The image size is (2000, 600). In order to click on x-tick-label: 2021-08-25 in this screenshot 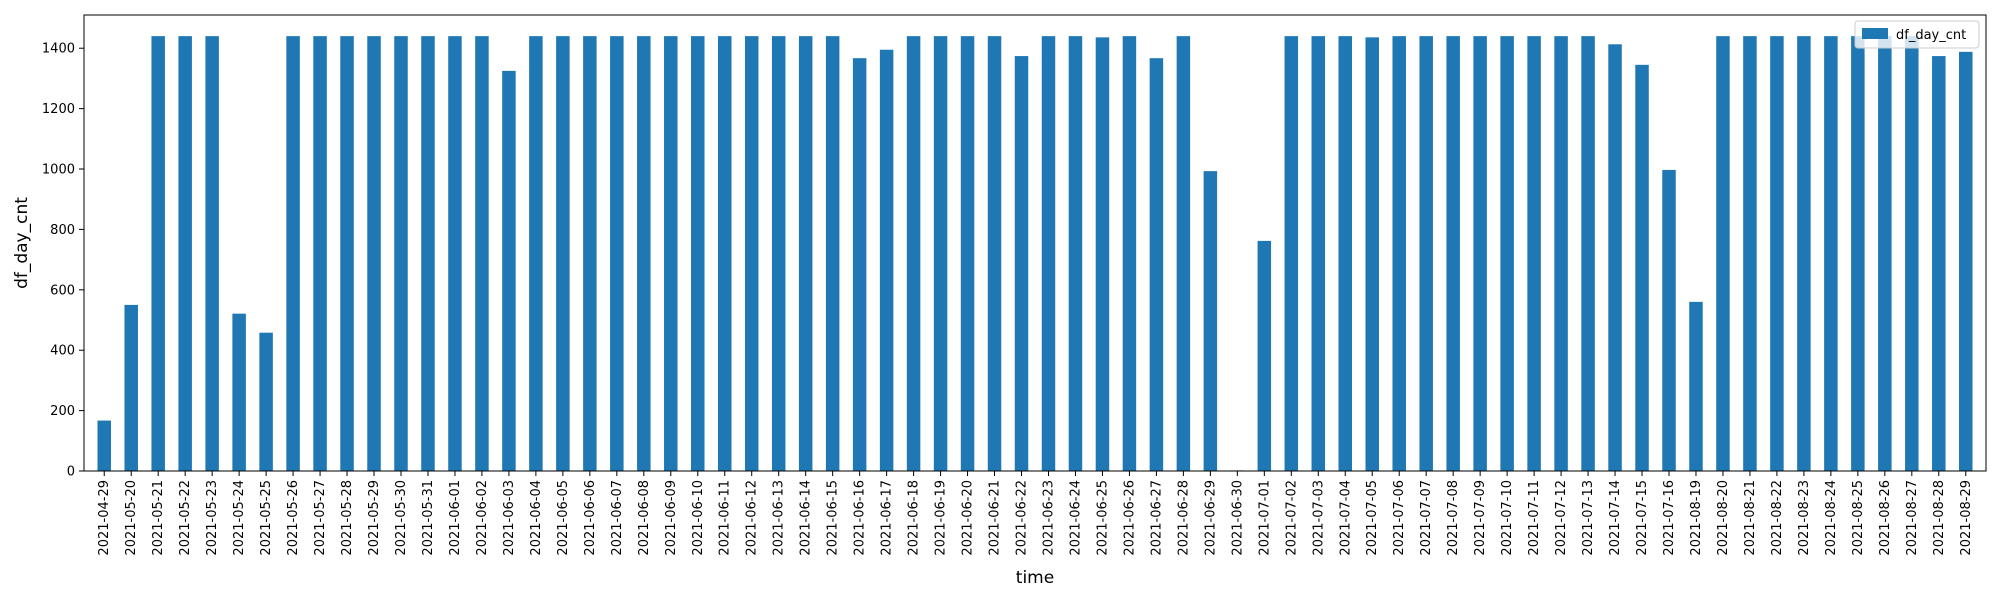, I will do `click(1858, 518)`.